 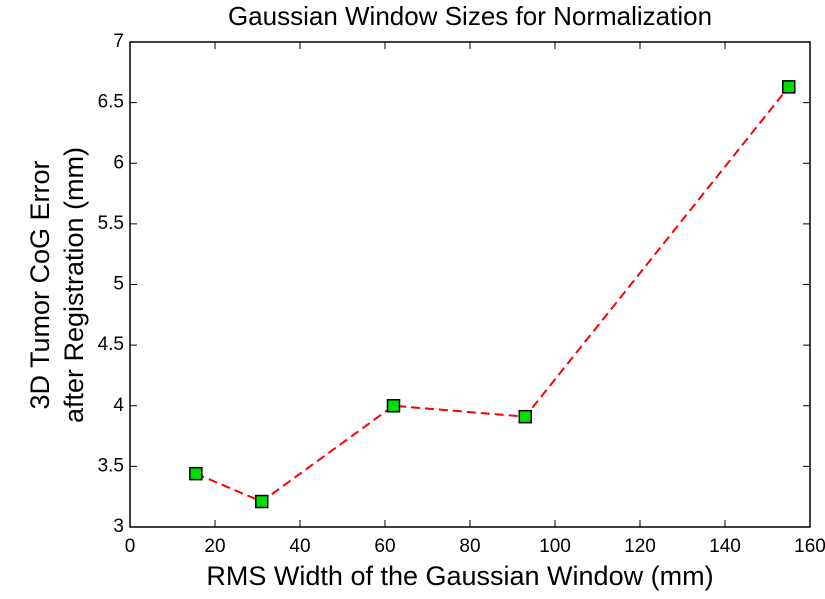 I want to click on x-tick-label: 20, so click(x=214, y=546).